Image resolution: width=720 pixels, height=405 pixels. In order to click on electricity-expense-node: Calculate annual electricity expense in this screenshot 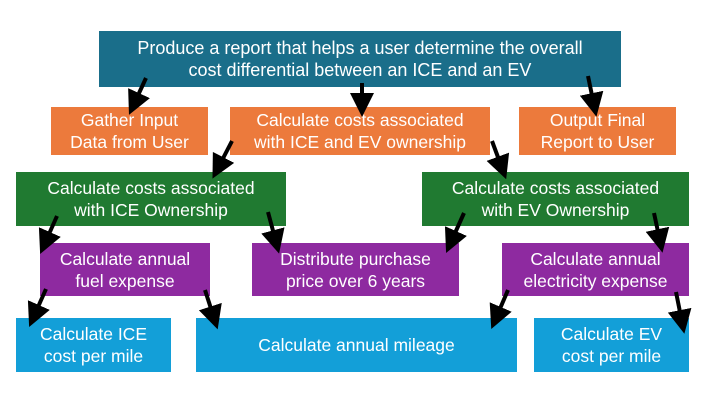, I will do `click(595, 269)`.